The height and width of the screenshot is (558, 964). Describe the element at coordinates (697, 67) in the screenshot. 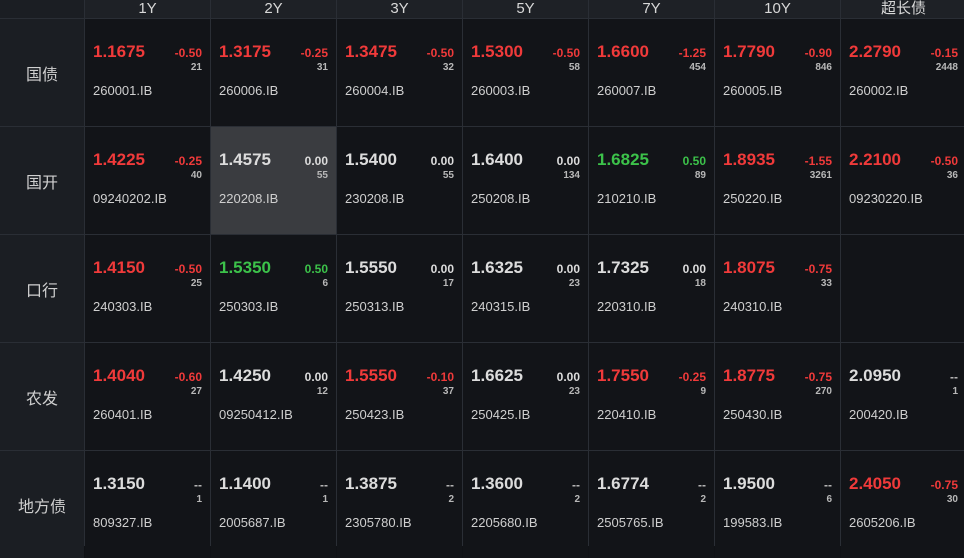

I see `volume-count: 454` at that location.